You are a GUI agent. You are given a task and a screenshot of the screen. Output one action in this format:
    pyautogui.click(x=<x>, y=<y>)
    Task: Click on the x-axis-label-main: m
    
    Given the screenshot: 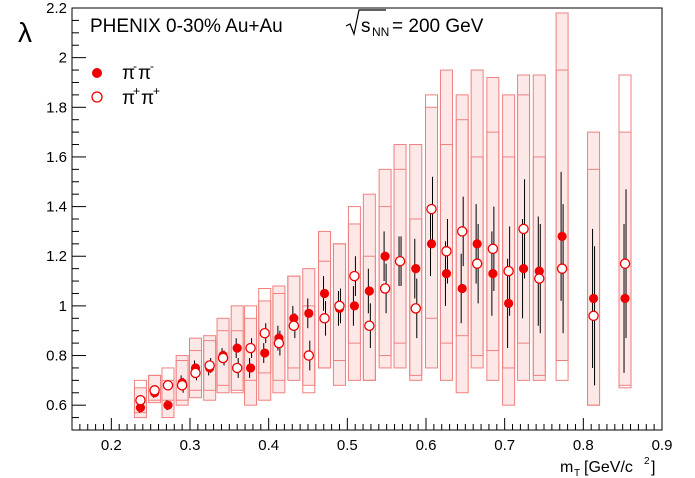 What is the action you would take?
    pyautogui.click(x=566, y=467)
    